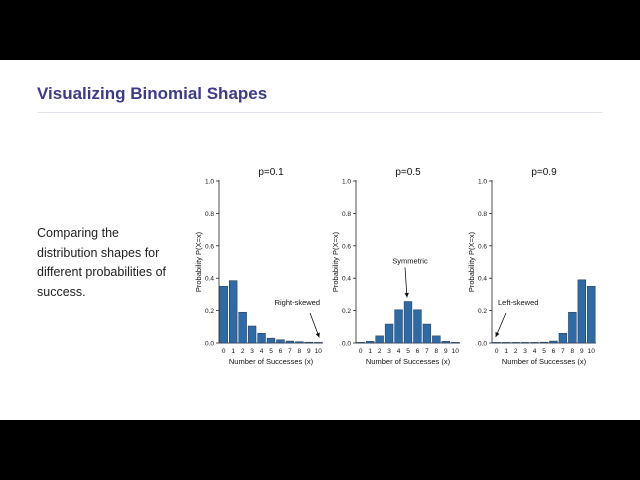 The height and width of the screenshot is (480, 640). I want to click on chart-title: p=0.5, so click(408, 172).